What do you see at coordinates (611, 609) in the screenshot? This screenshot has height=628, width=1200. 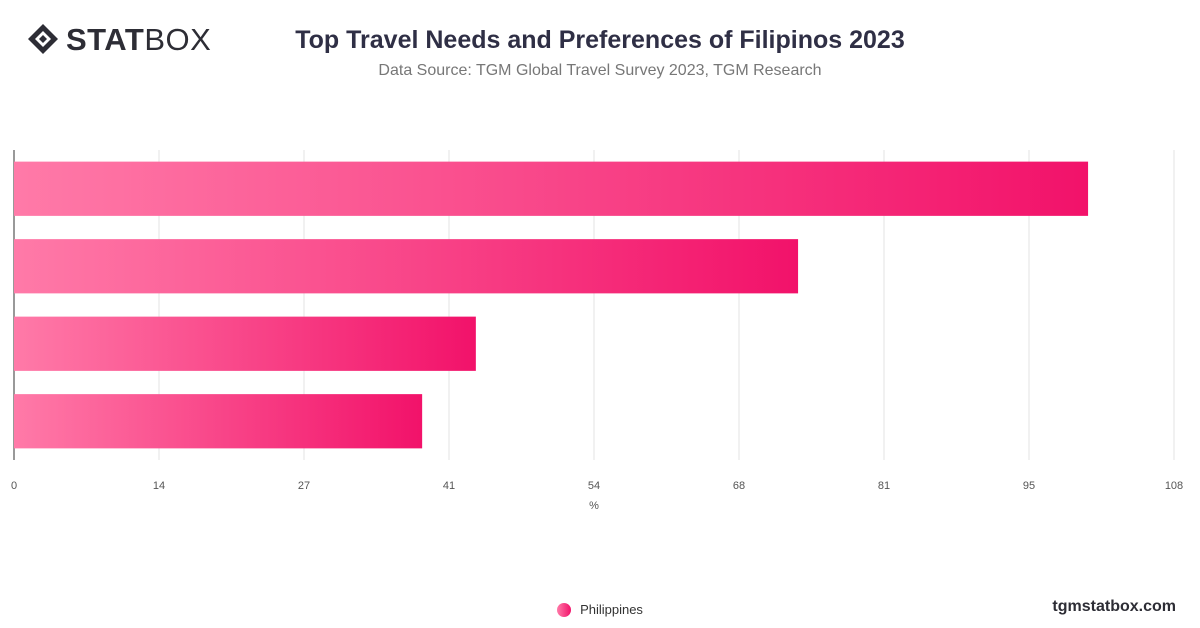 I see `legend-label: Philippines` at bounding box center [611, 609].